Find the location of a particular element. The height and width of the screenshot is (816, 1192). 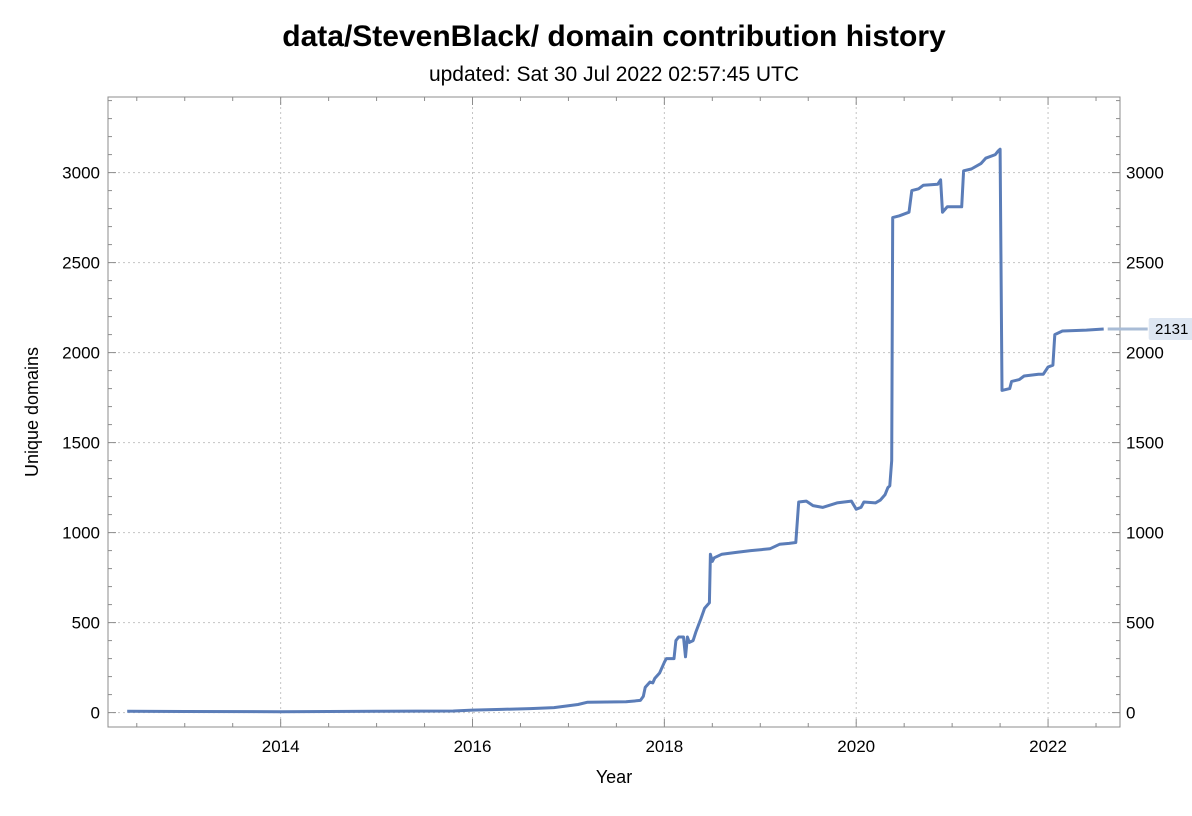

x-tick-label: 2018 is located at coordinates (664, 746).